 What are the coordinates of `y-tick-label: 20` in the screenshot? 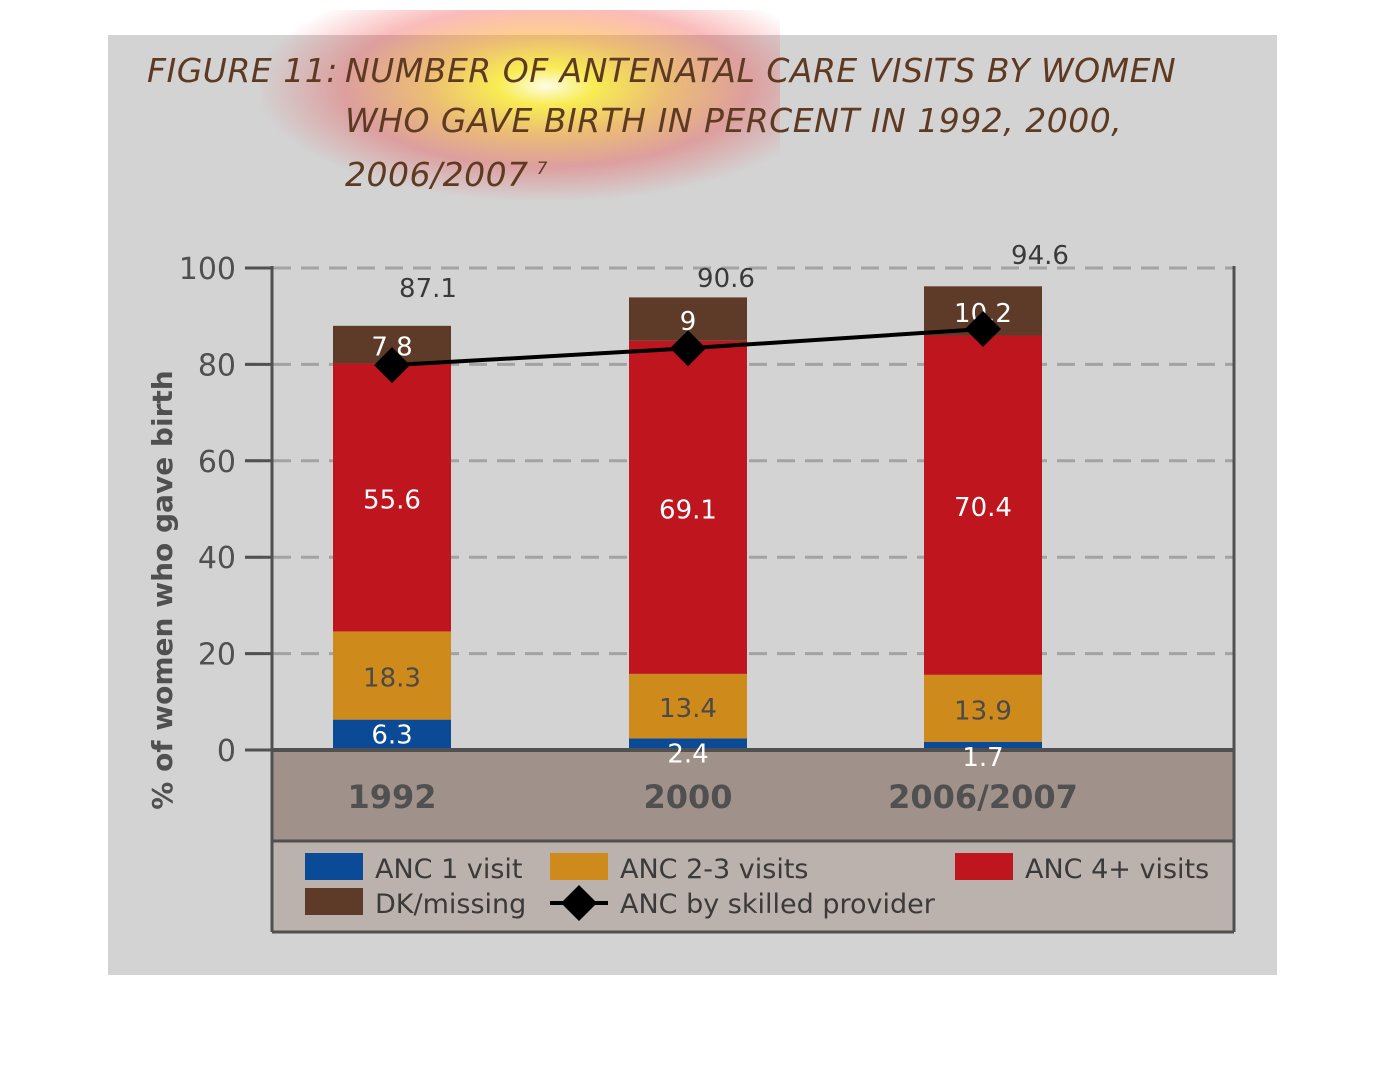 It's located at (217, 655).